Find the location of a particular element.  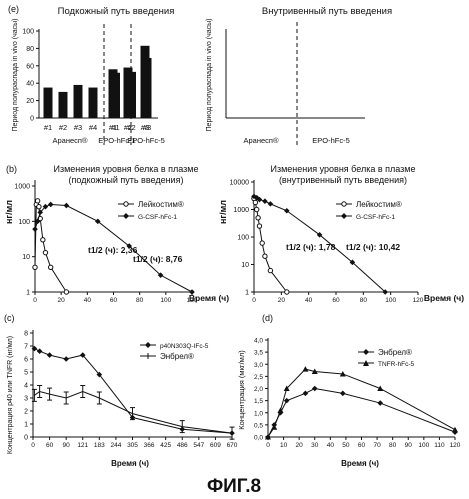

y-tick-label: 7 is located at coordinates (26, 347).